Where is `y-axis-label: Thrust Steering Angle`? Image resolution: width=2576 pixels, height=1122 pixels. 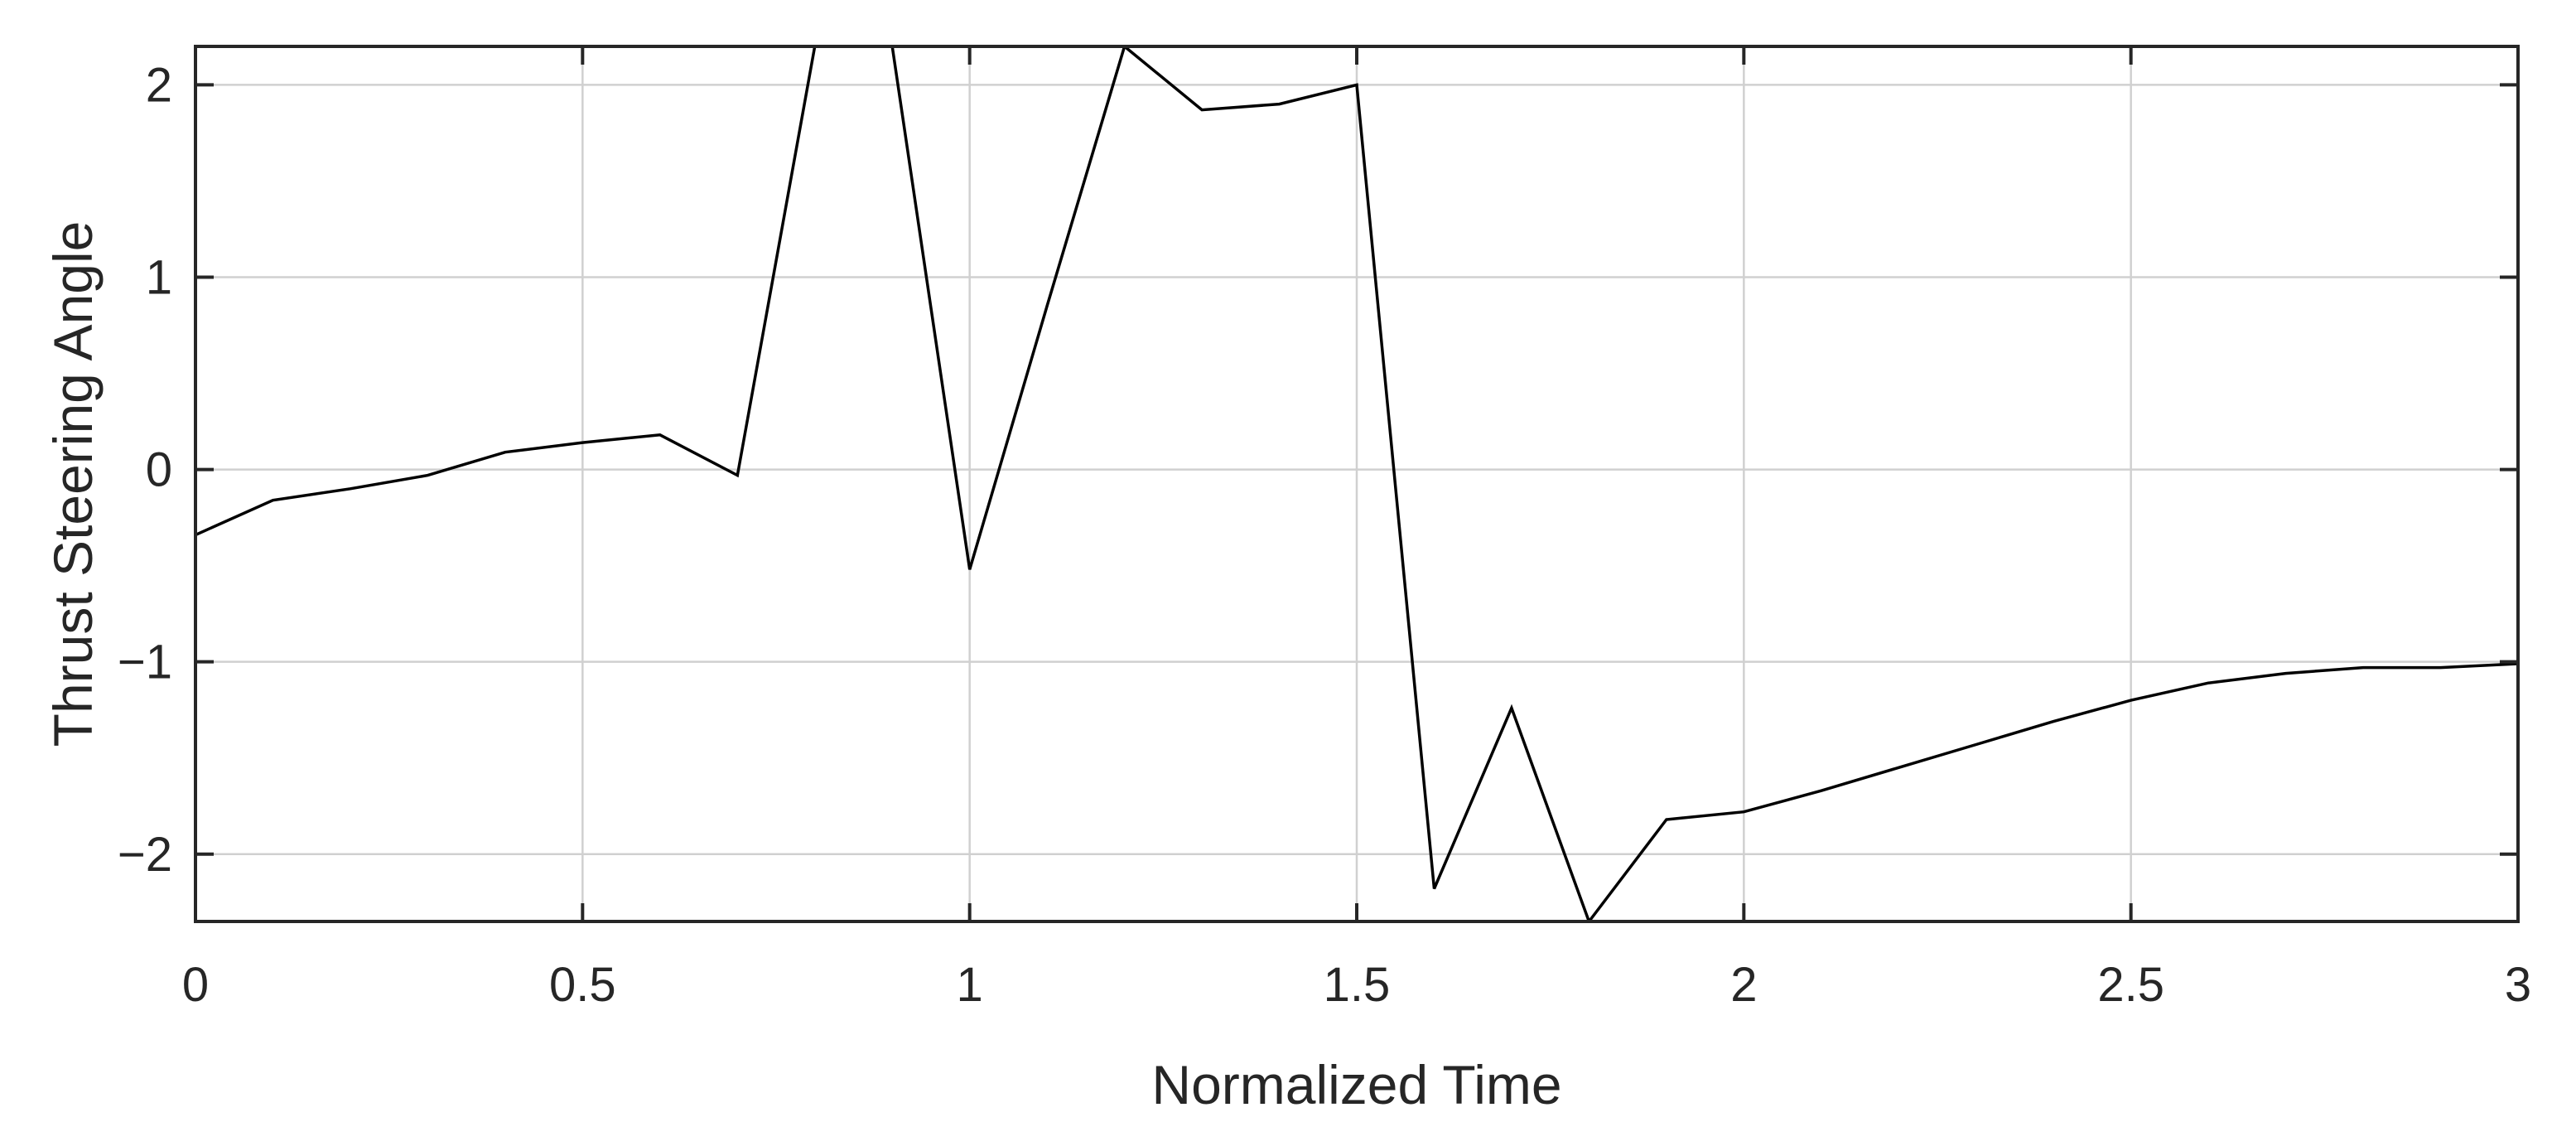
y-axis-label: Thrust Steering Angle is located at coordinates (73, 484).